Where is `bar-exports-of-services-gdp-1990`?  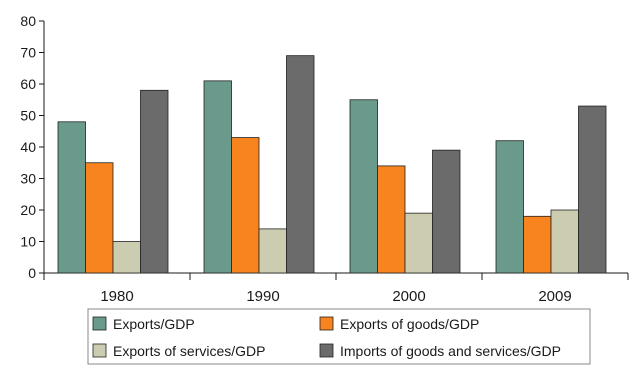
bar-exports-of-services-gdp-1990 is located at coordinates (272, 251).